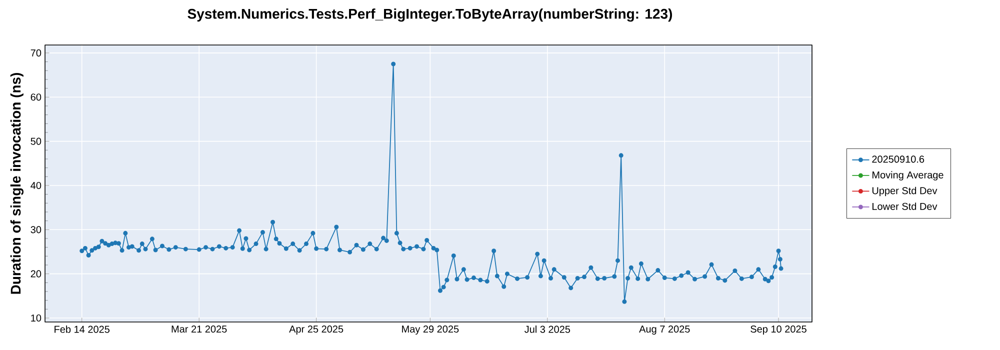 The width and height of the screenshot is (1000, 350). Describe the element at coordinates (36, 52) in the screenshot. I see `y-tick-label: 70` at that location.